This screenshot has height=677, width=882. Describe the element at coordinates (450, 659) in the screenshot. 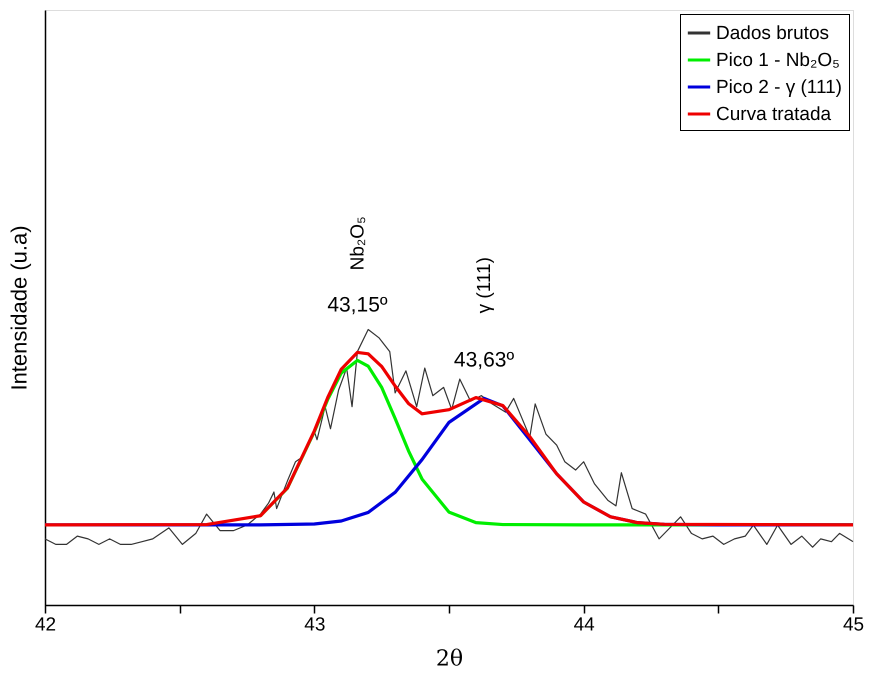

I see `x-axis-title: 2θ` at that location.